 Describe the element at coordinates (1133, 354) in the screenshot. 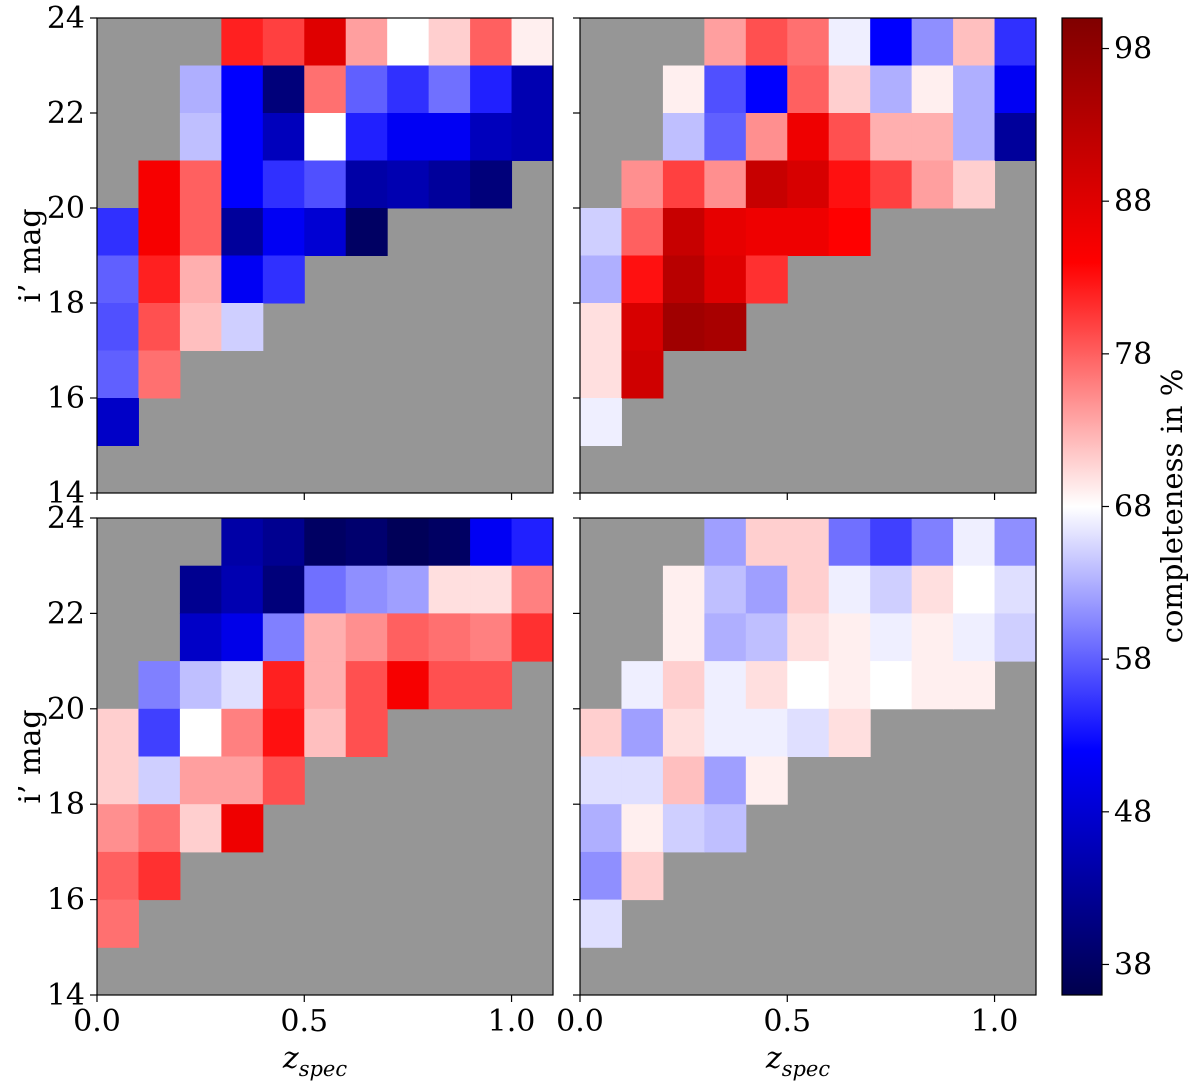

I see `colorbar-tick-label: 78` at that location.